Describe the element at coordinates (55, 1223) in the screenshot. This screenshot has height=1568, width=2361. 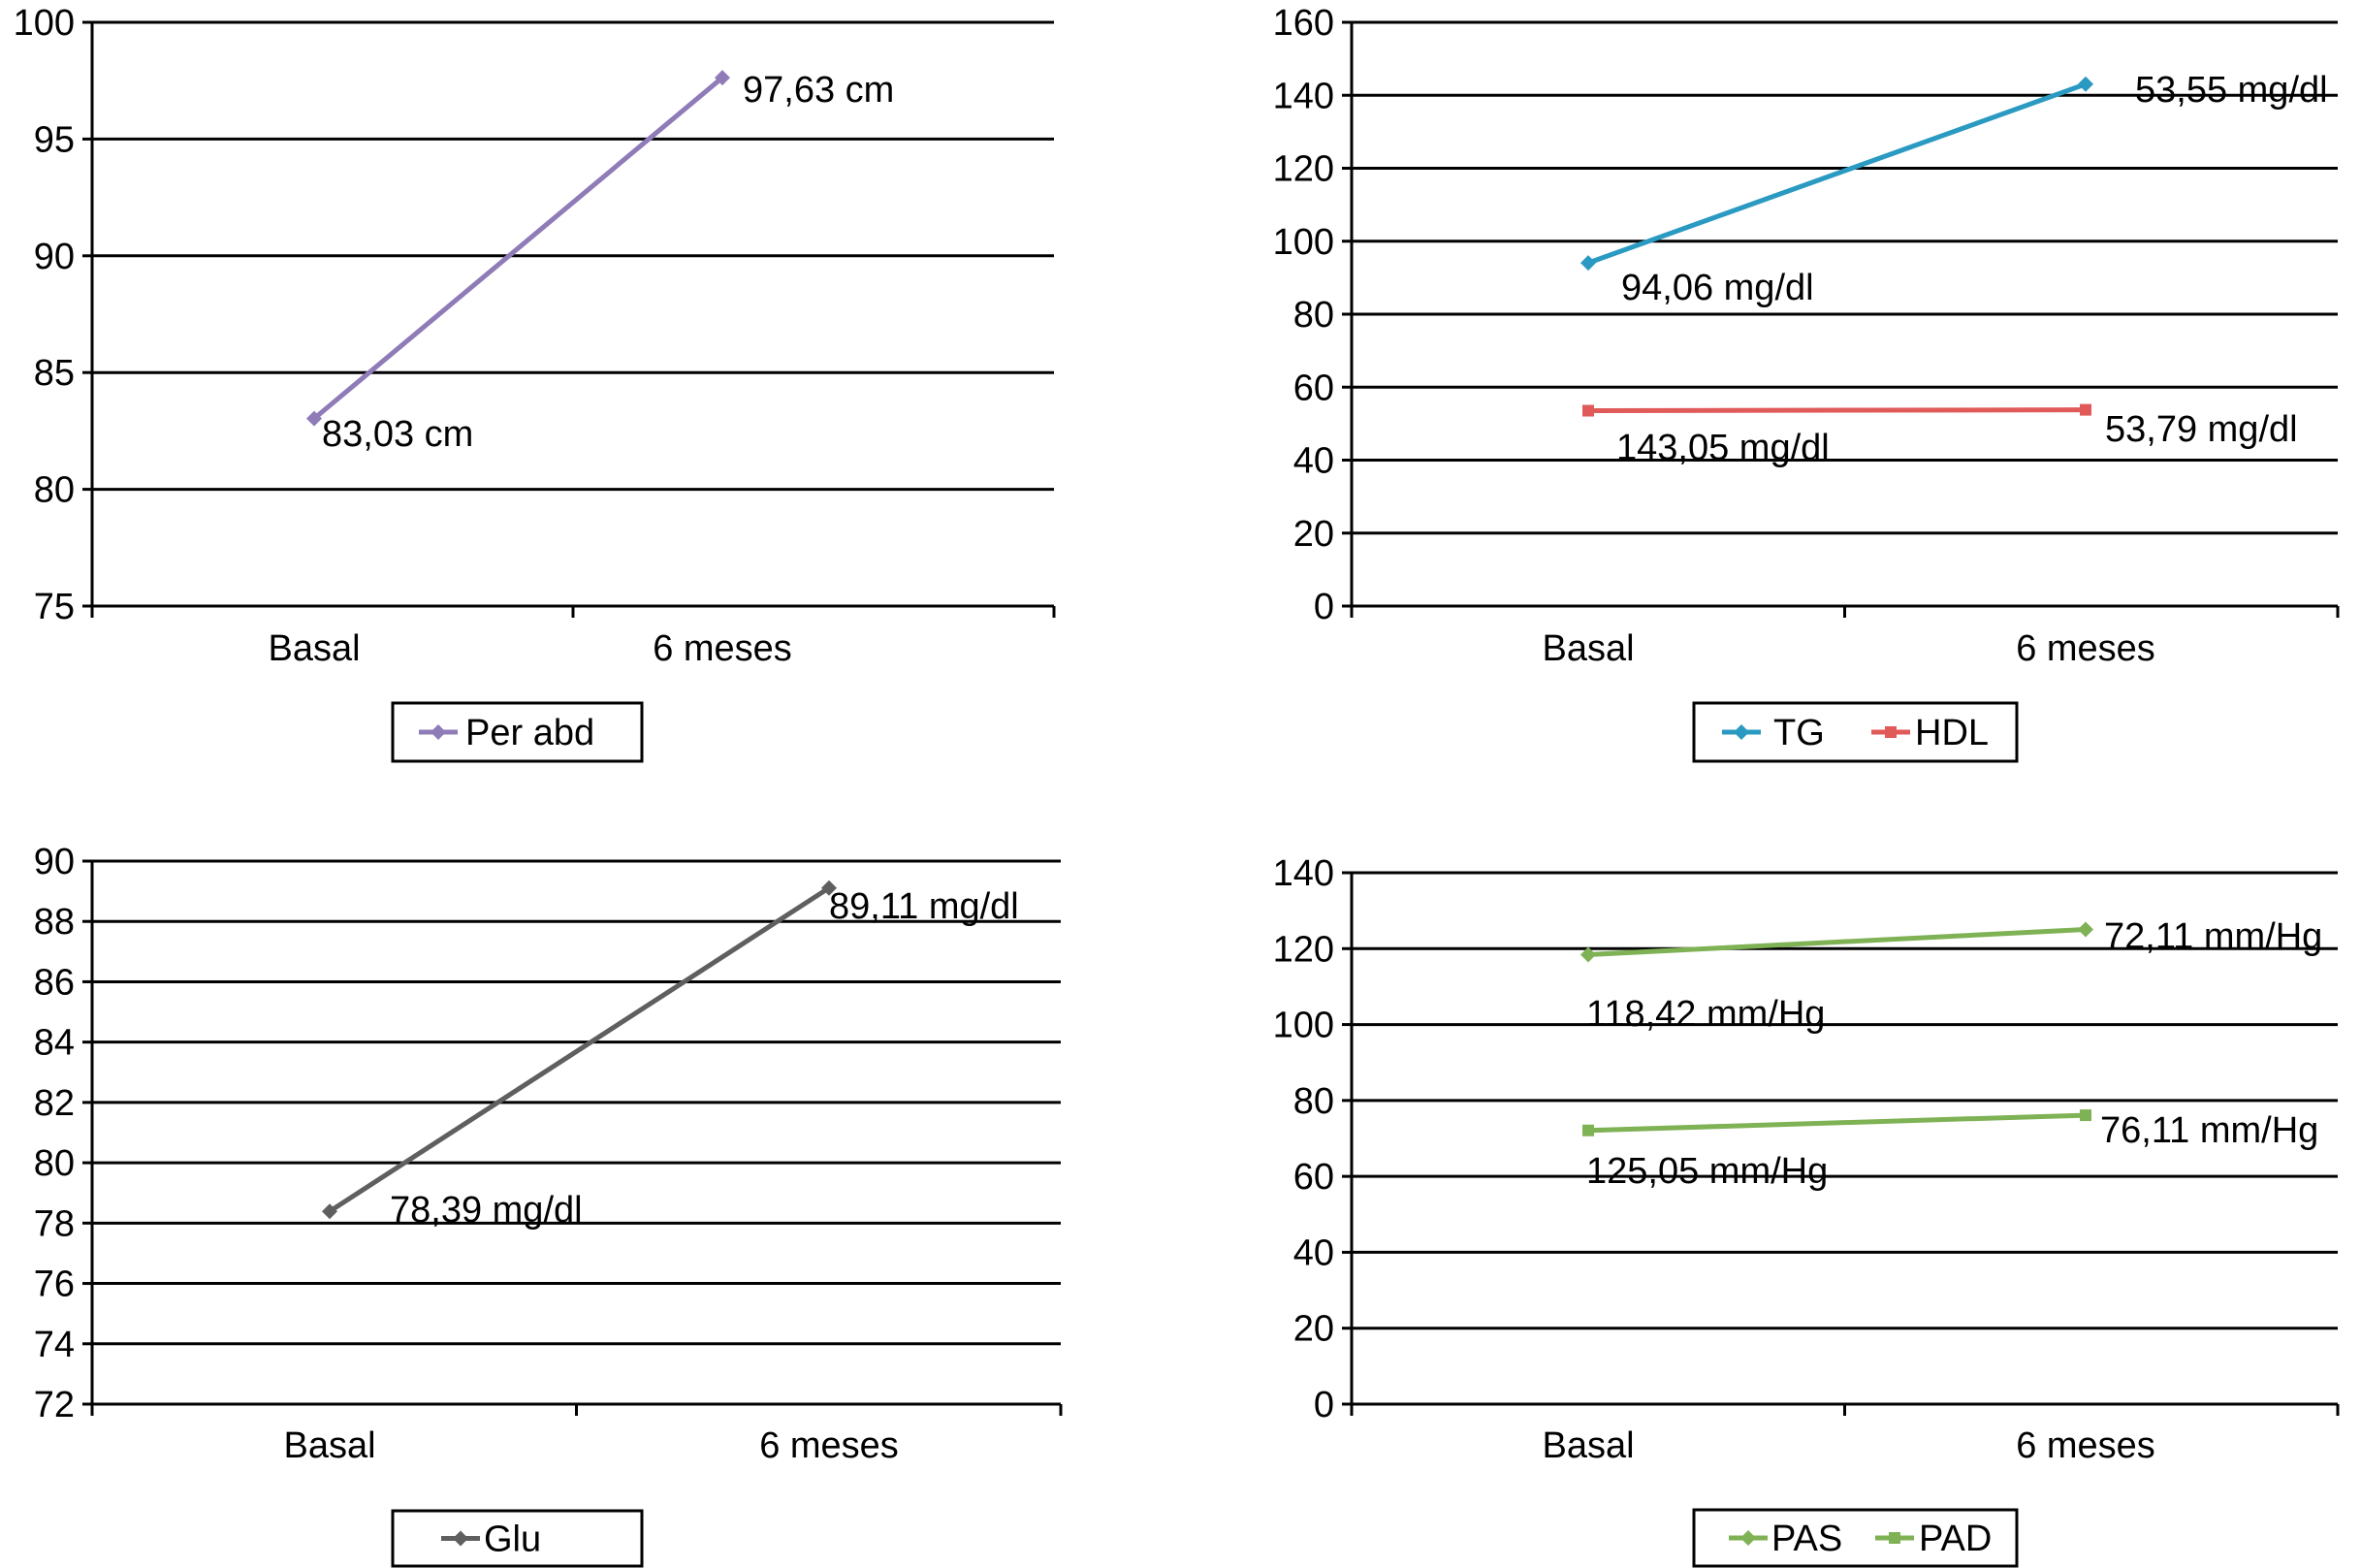
I see `y-tick-label: 78` at that location.